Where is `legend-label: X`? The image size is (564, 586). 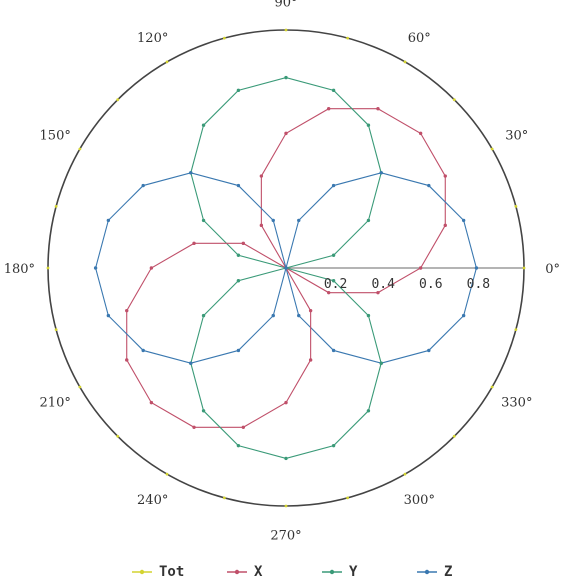
legend-label: X is located at coordinates (258, 572).